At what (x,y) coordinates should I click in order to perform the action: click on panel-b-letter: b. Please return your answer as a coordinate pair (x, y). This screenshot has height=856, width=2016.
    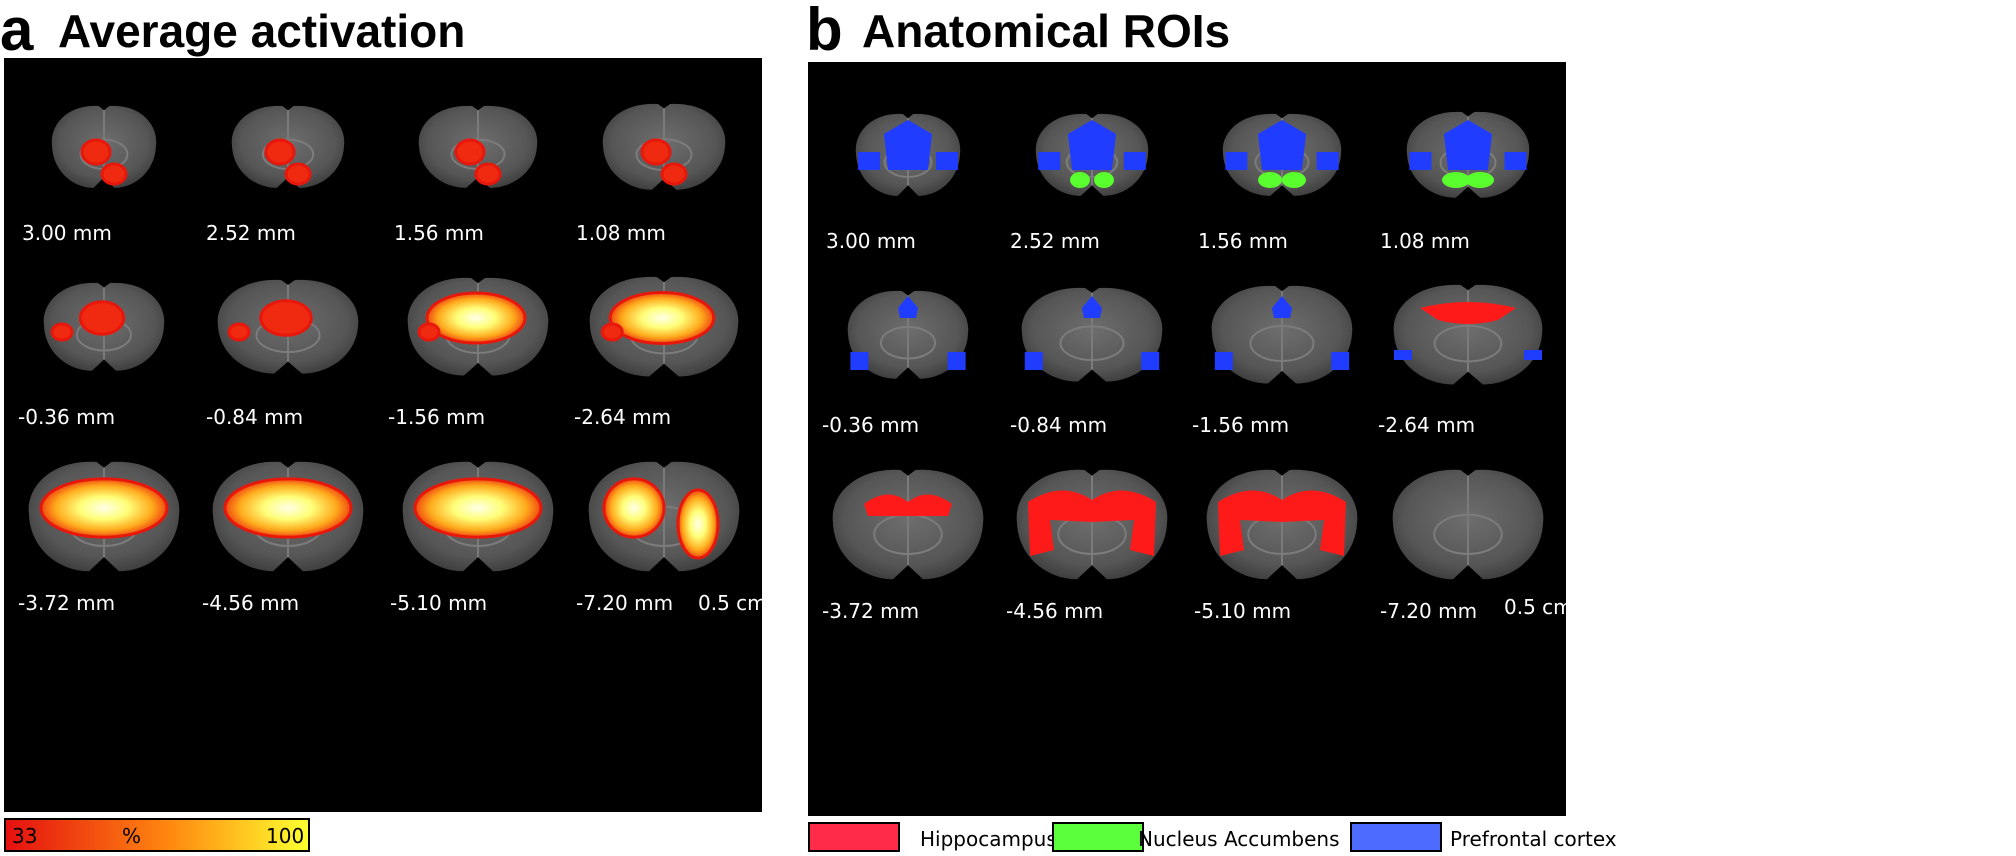
    Looking at the image, I should click on (824, 31).